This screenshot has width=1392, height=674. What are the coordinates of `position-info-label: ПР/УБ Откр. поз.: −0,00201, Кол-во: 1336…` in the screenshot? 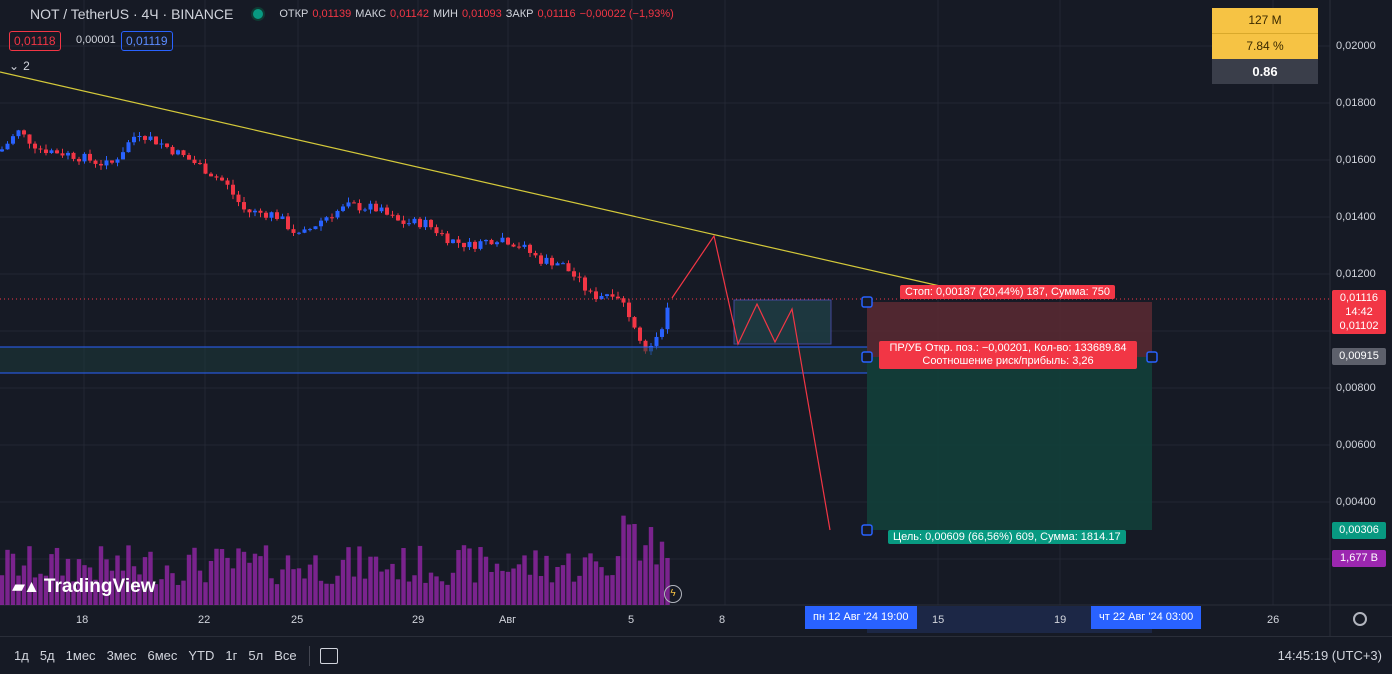 It's located at (1008, 355).